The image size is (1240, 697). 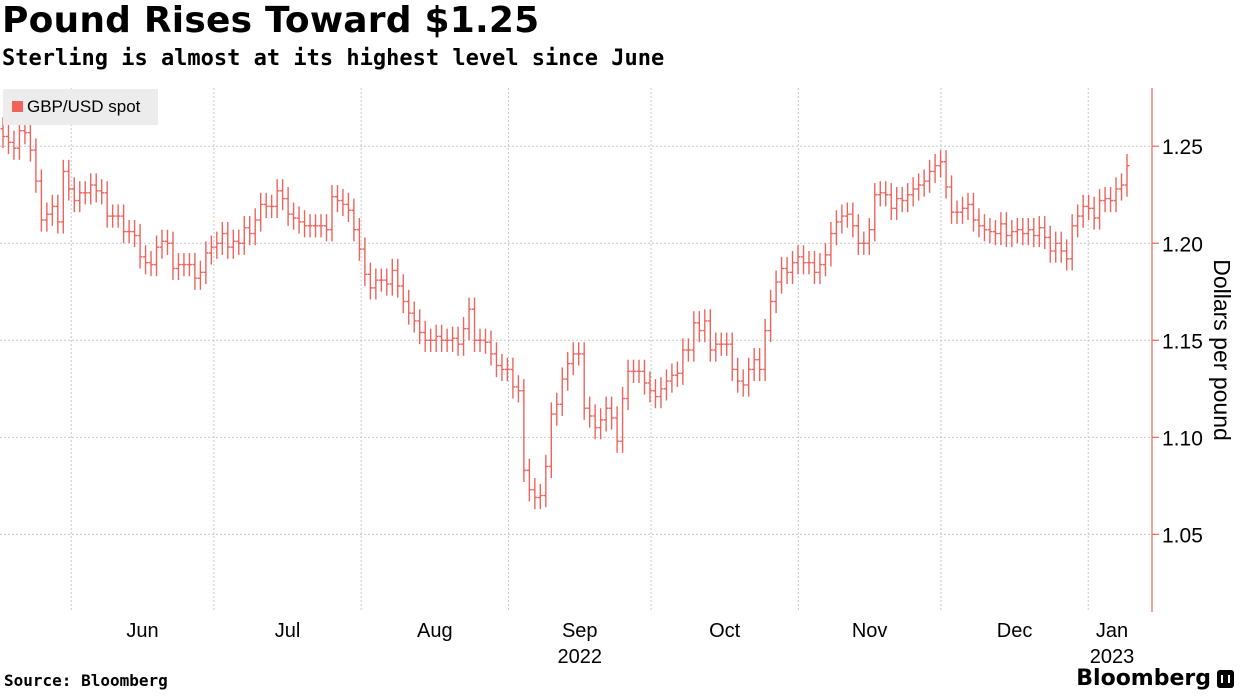 I want to click on source-note: Source: Bloomberg, so click(x=86, y=680).